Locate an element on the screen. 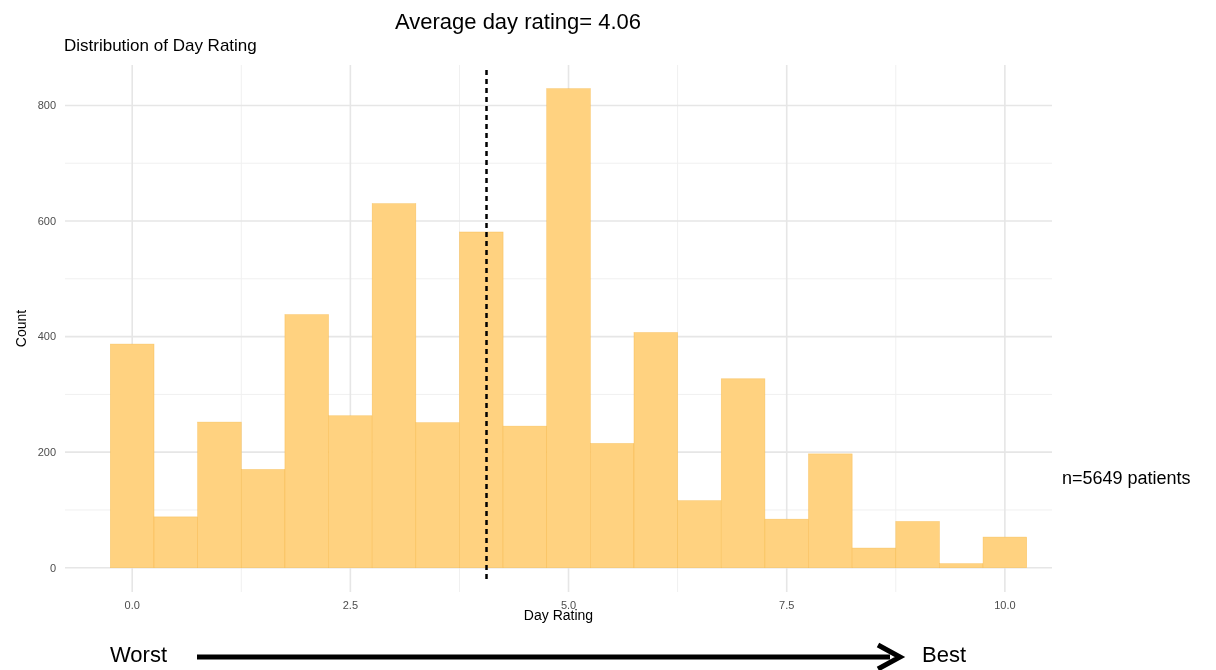 This screenshot has width=1216, height=670. x-tick-label: 10.0 is located at coordinates (1005, 604).